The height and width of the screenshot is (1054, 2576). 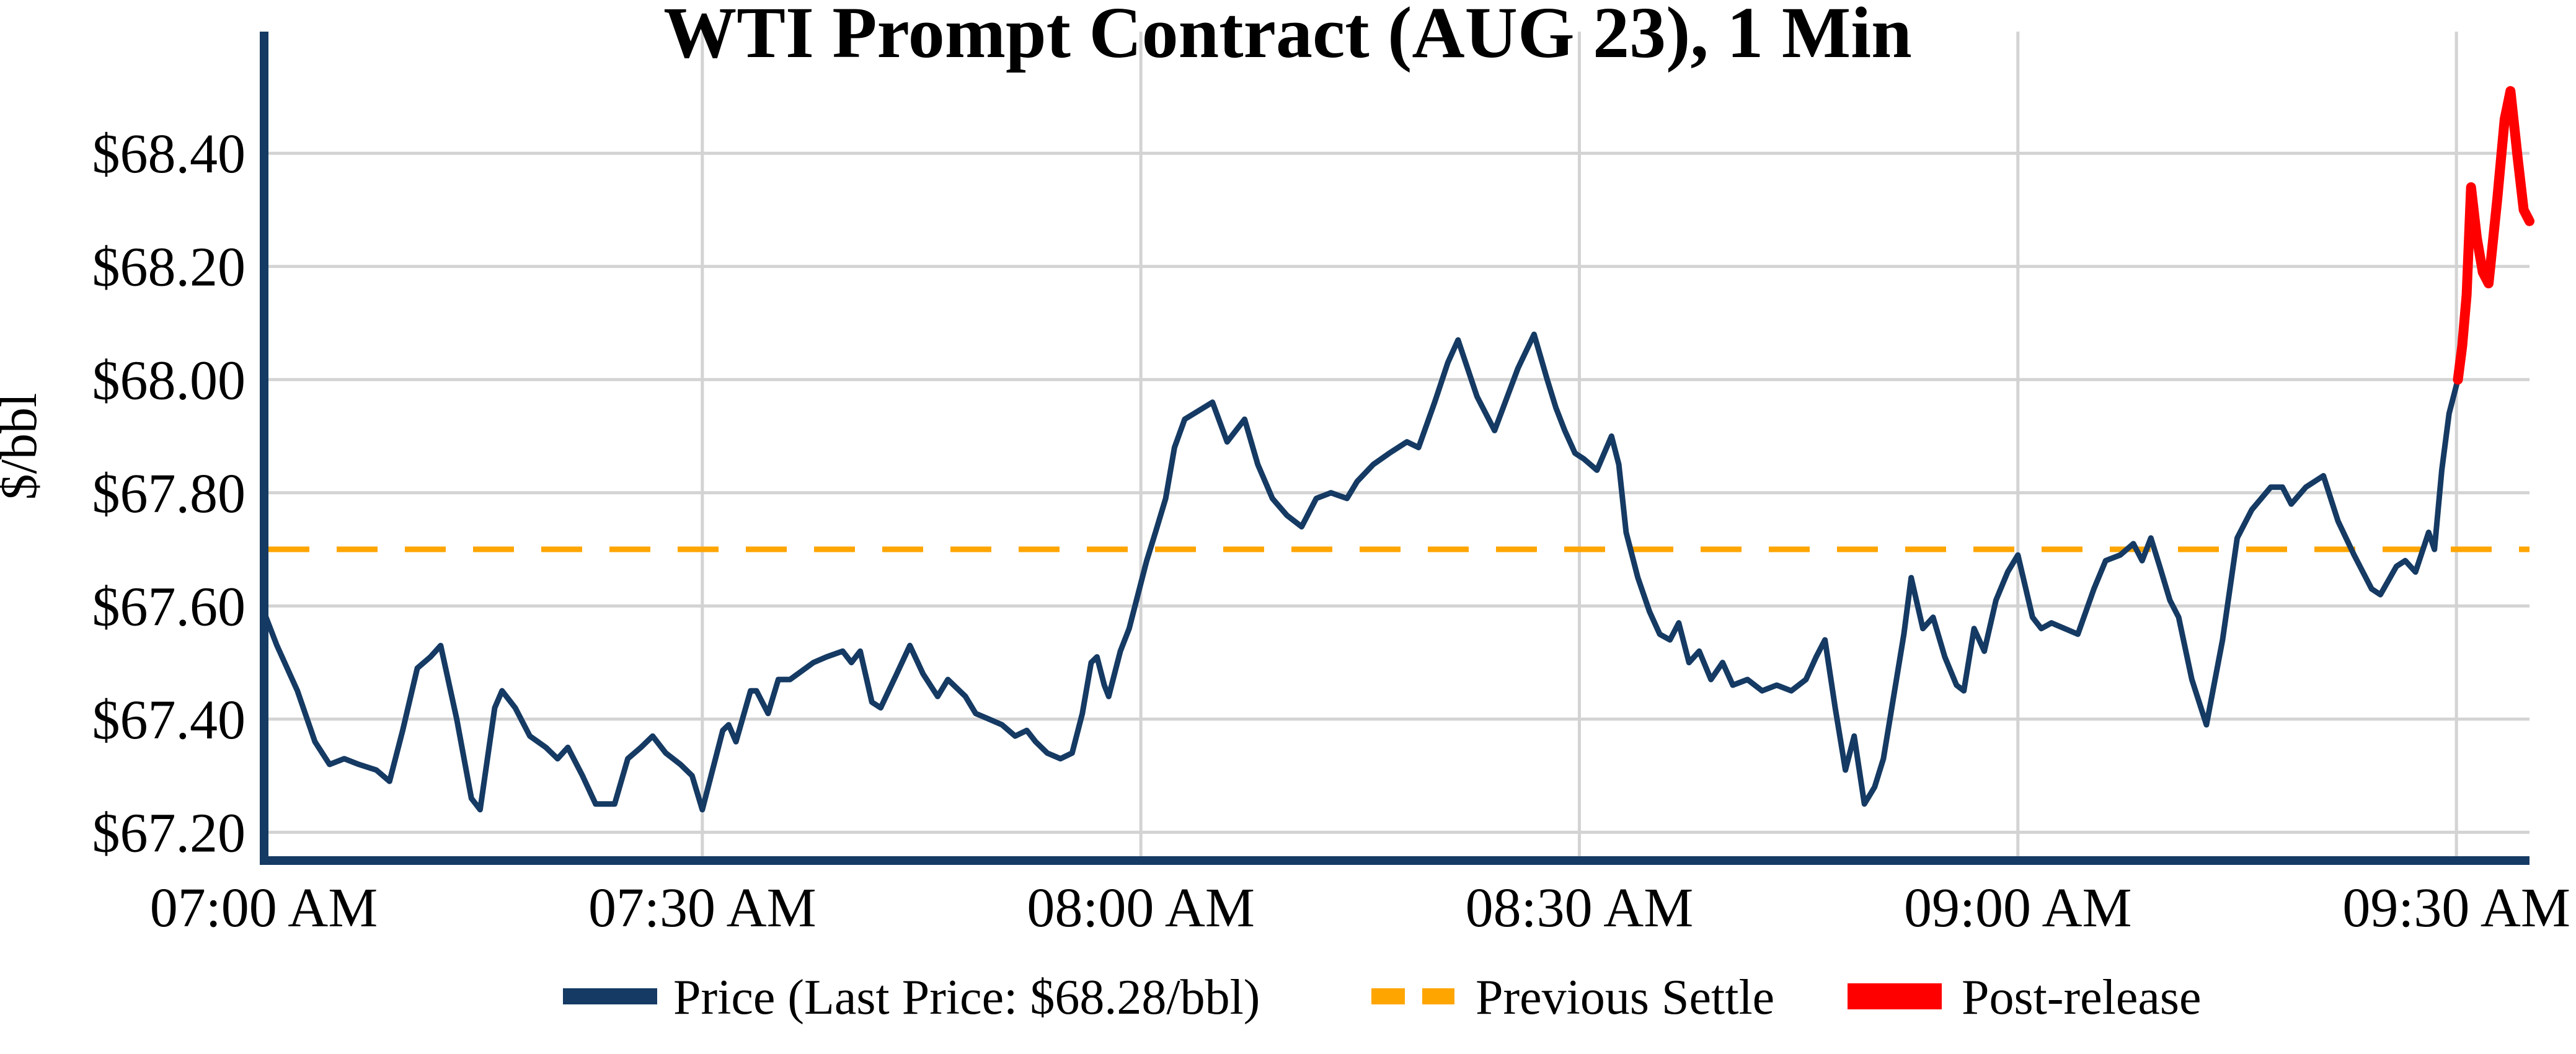 What do you see at coordinates (169, 720) in the screenshot?
I see `y-tick-label: $67.40` at bounding box center [169, 720].